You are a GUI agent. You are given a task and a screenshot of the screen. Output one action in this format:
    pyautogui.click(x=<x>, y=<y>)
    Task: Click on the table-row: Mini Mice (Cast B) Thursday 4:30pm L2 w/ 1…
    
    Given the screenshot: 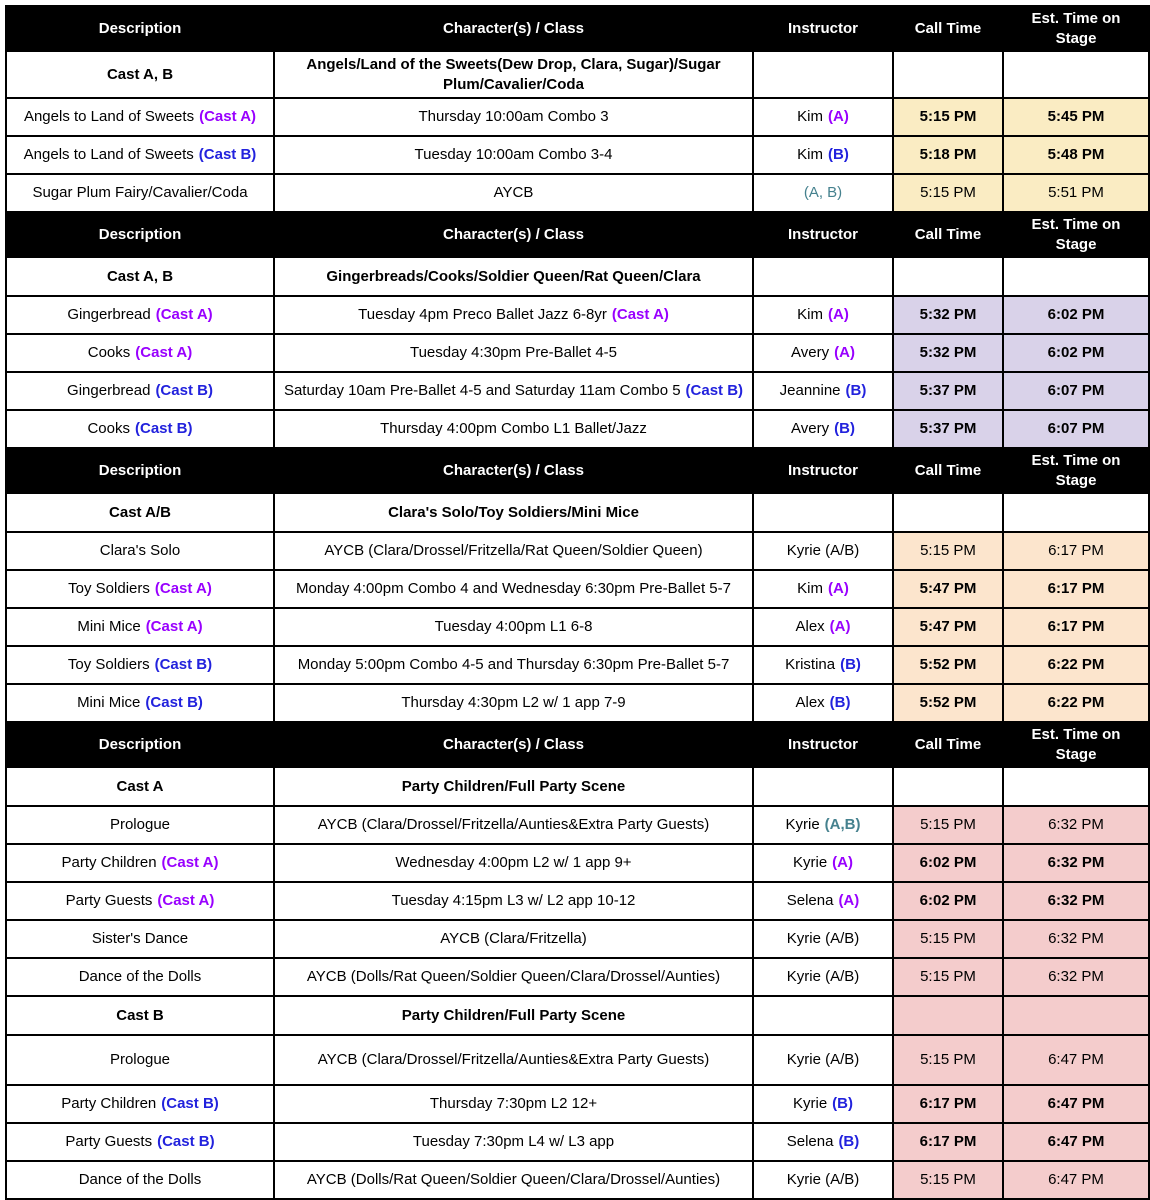 What is the action you would take?
    pyautogui.click(x=577, y=703)
    